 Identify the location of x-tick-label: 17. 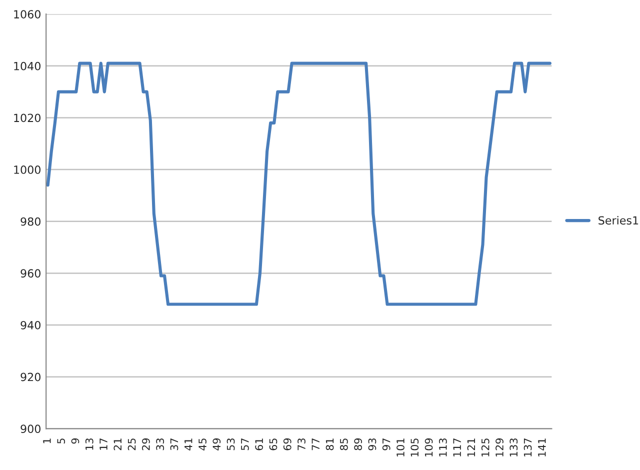
(104, 444).